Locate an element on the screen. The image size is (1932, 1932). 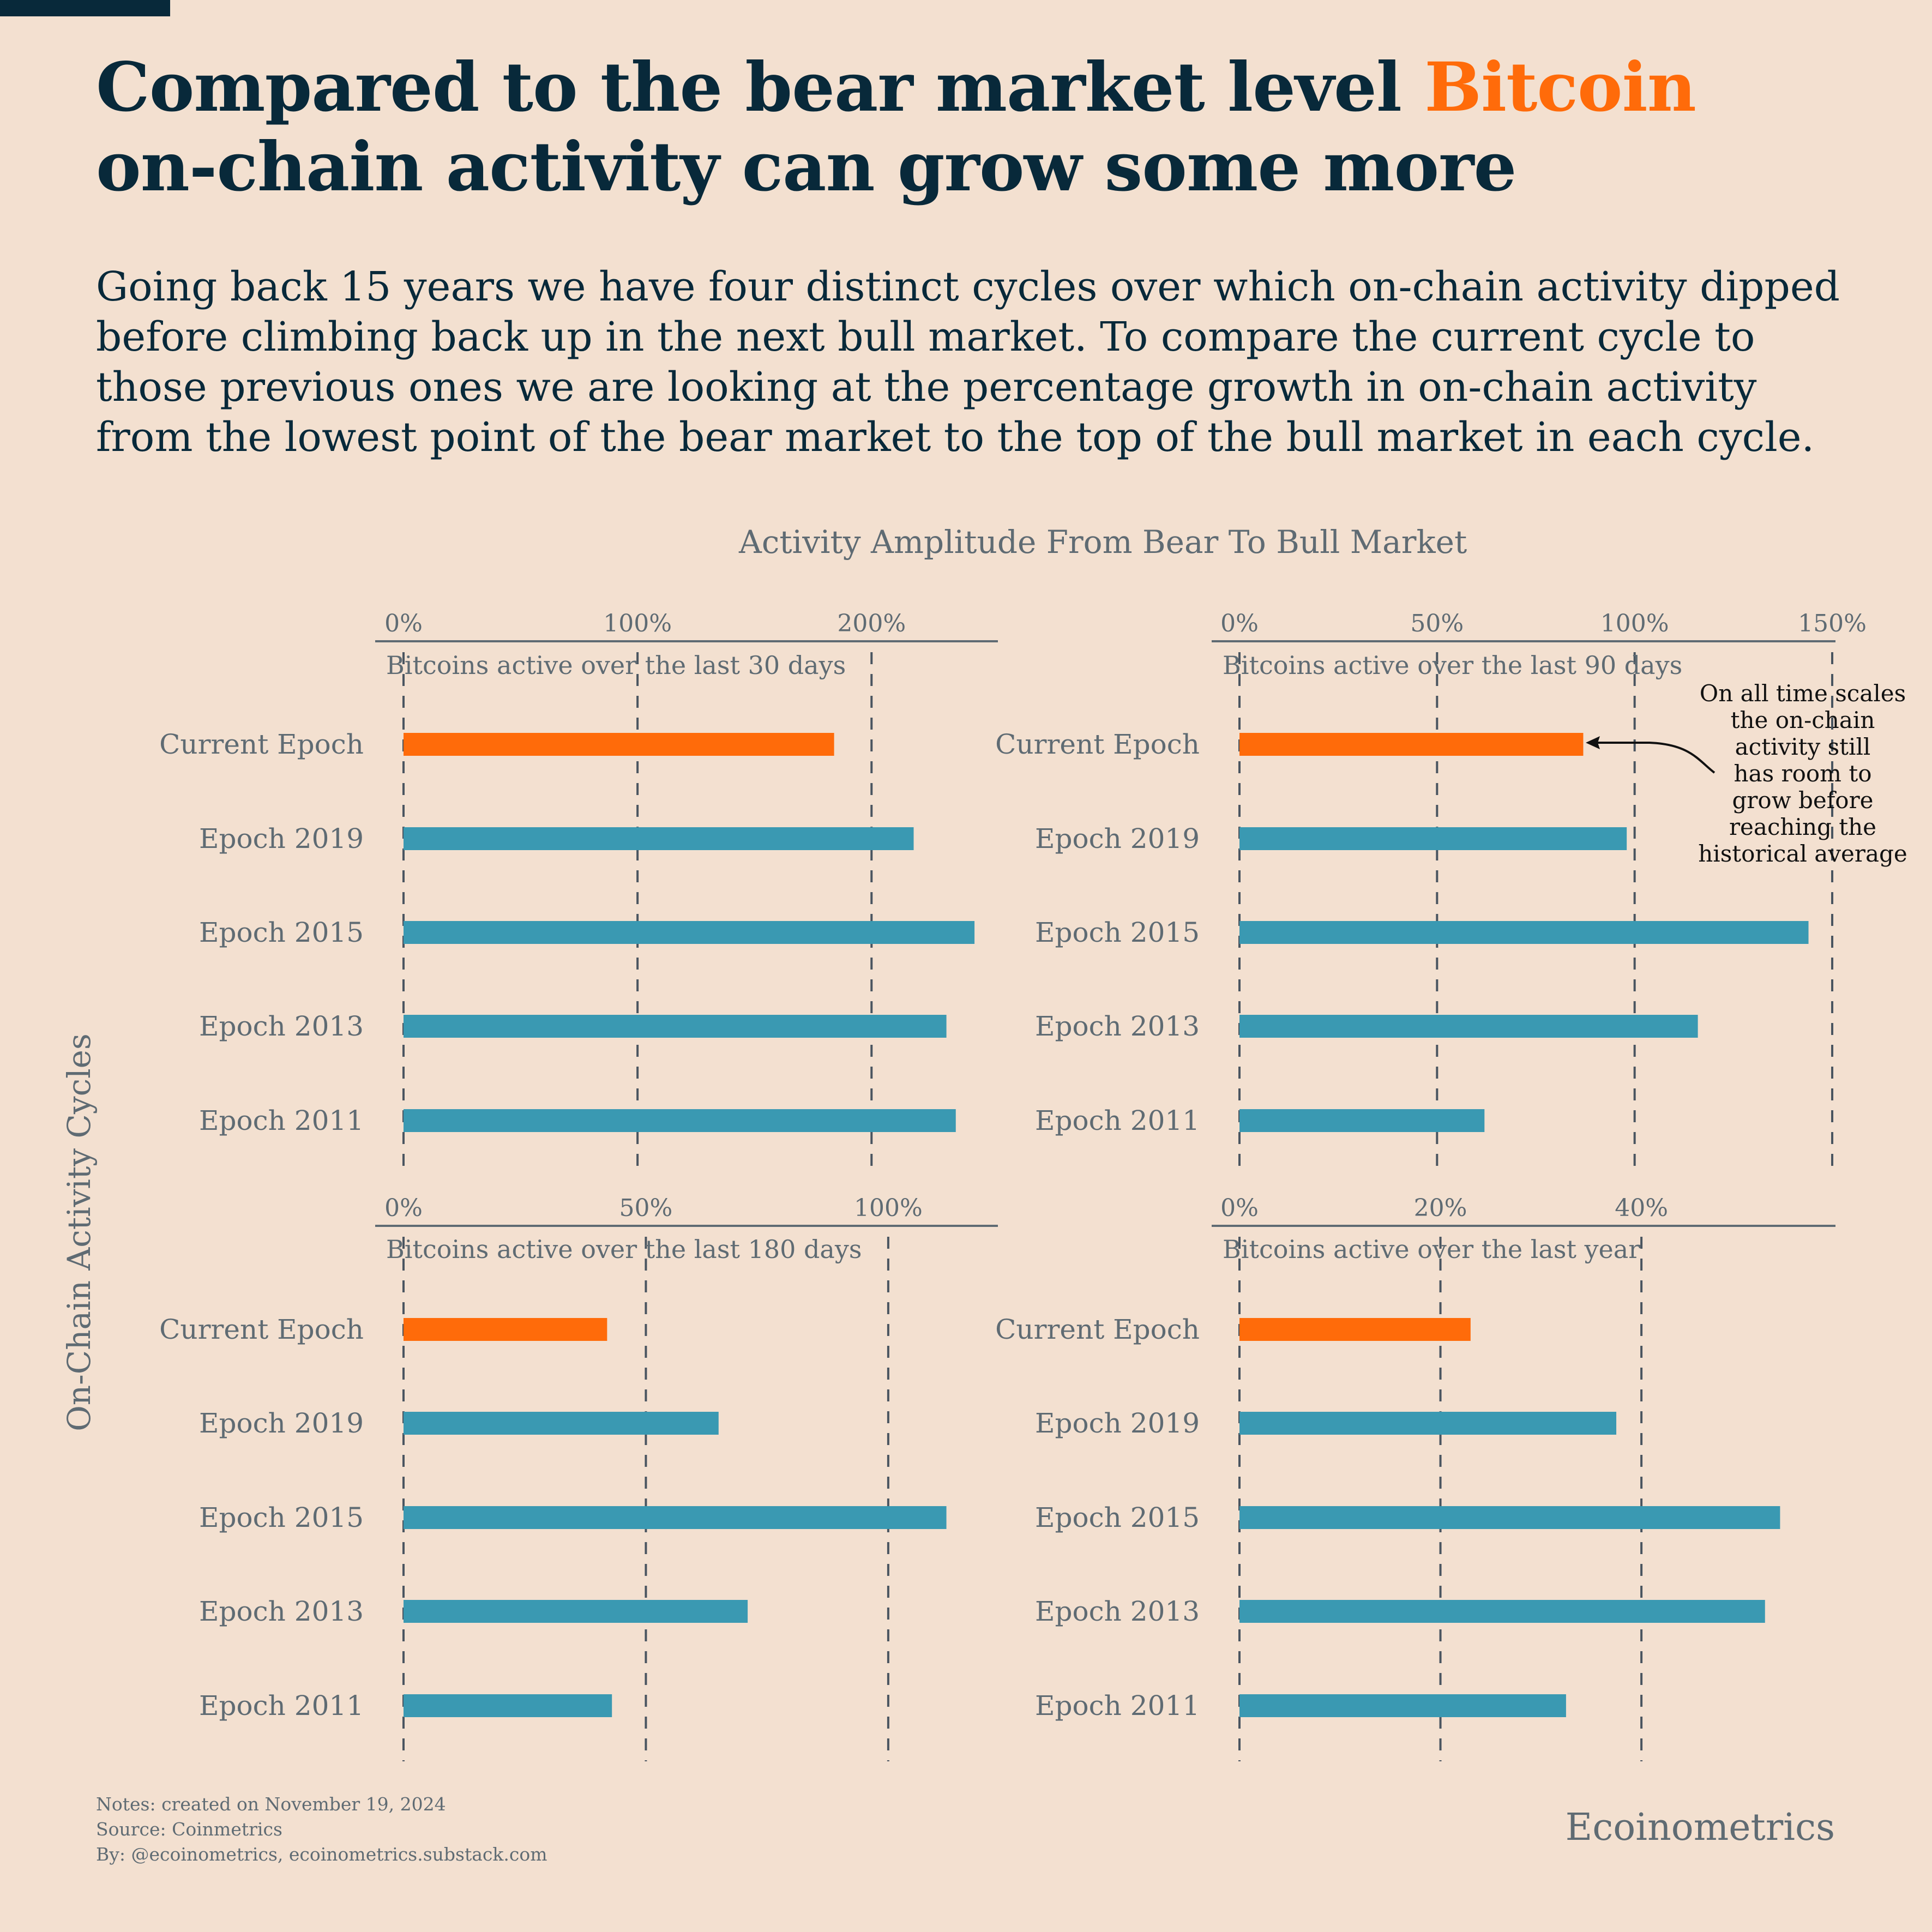
annotation-line: grow before is located at coordinates (1802, 800).